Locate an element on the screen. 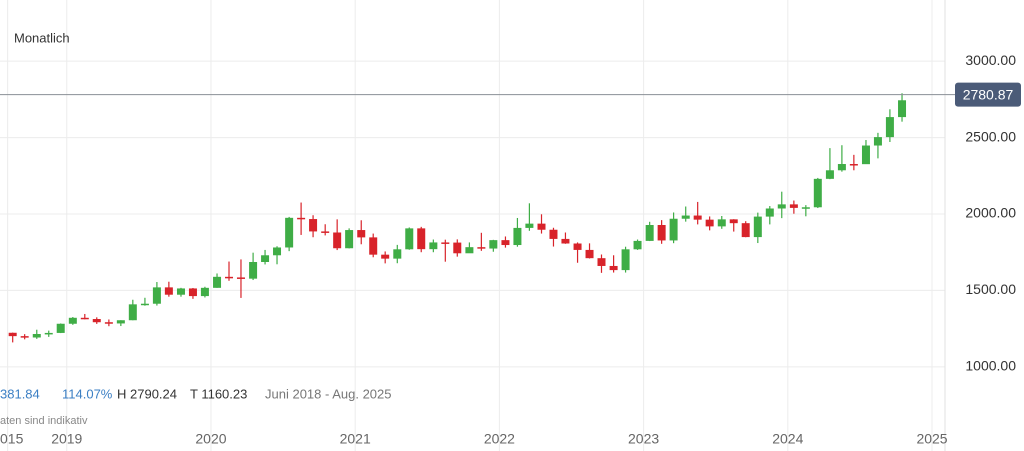  current-price-tag is located at coordinates (988, 94).